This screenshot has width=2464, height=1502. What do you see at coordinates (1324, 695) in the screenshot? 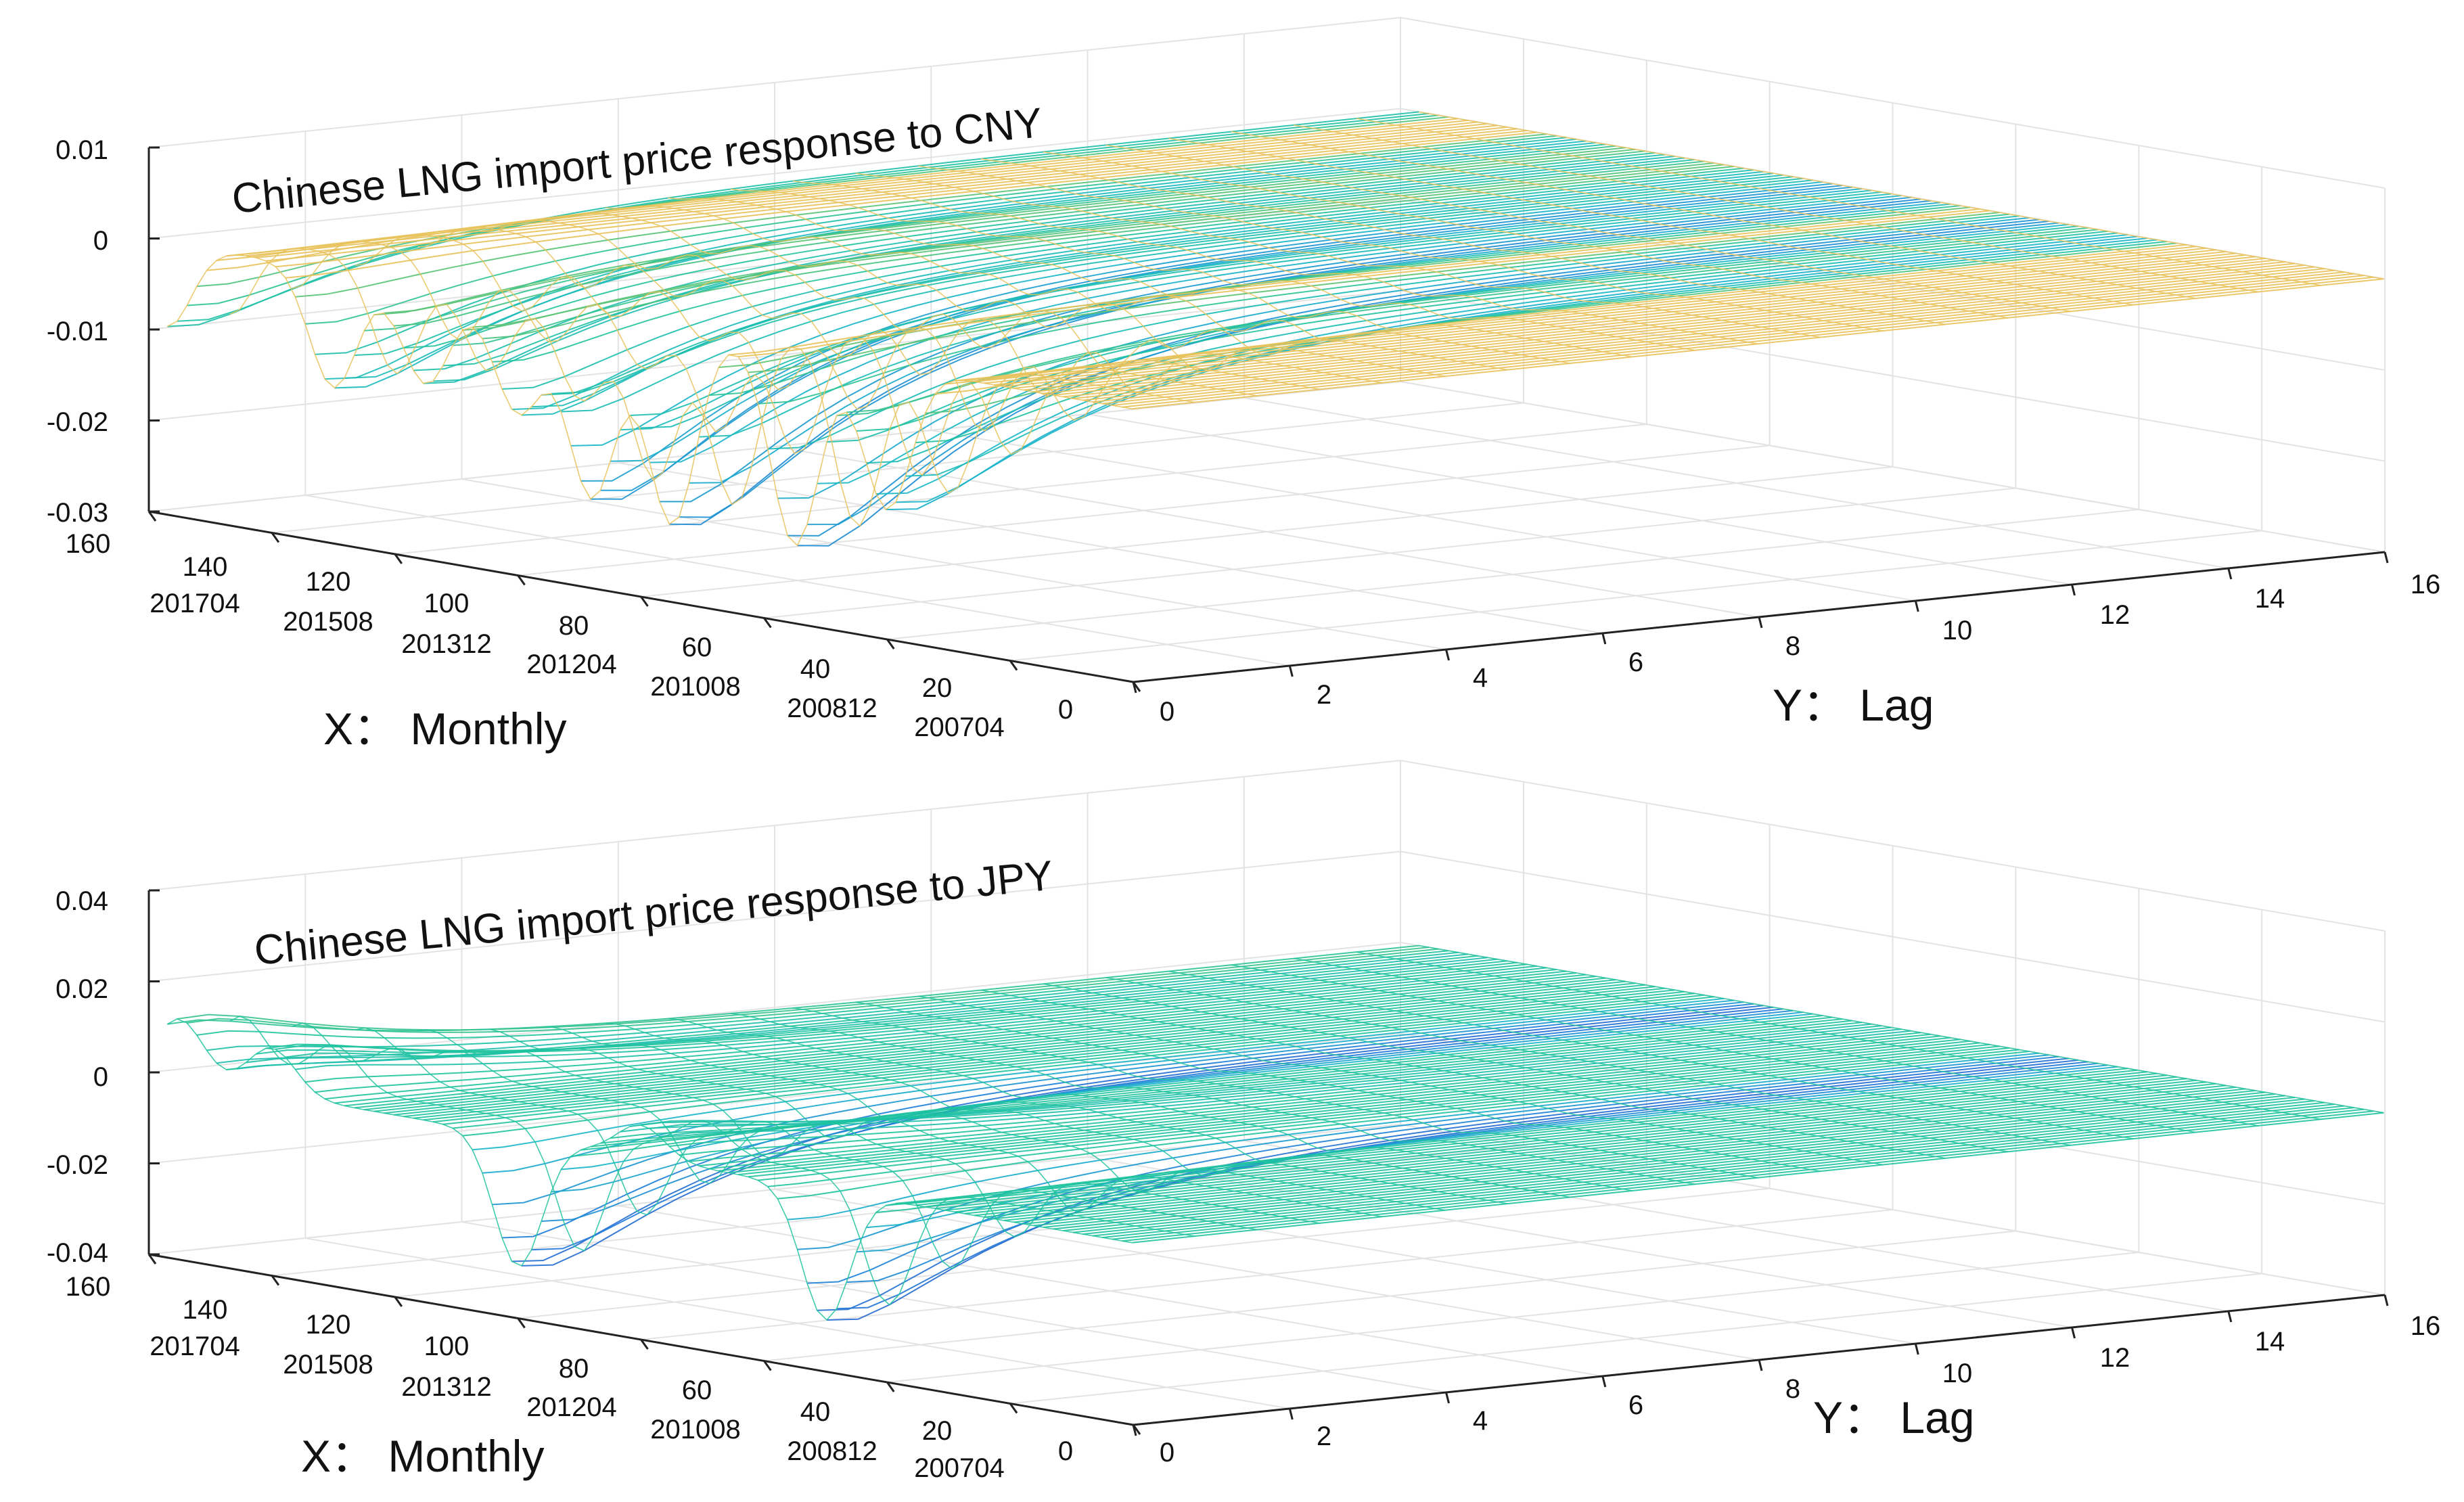
I see `y-tick-label: 2` at bounding box center [1324, 695].